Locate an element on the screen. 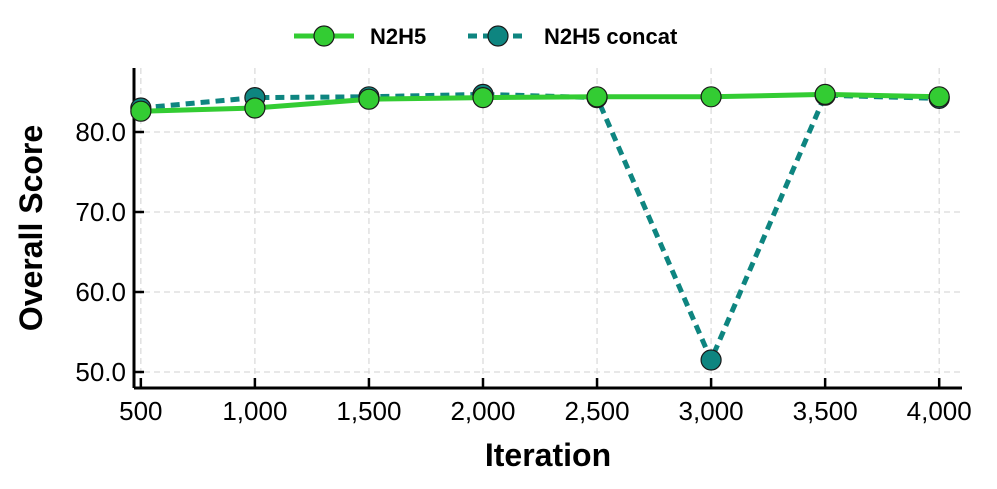  y-tick-label: 50.0 is located at coordinates (100, 372).